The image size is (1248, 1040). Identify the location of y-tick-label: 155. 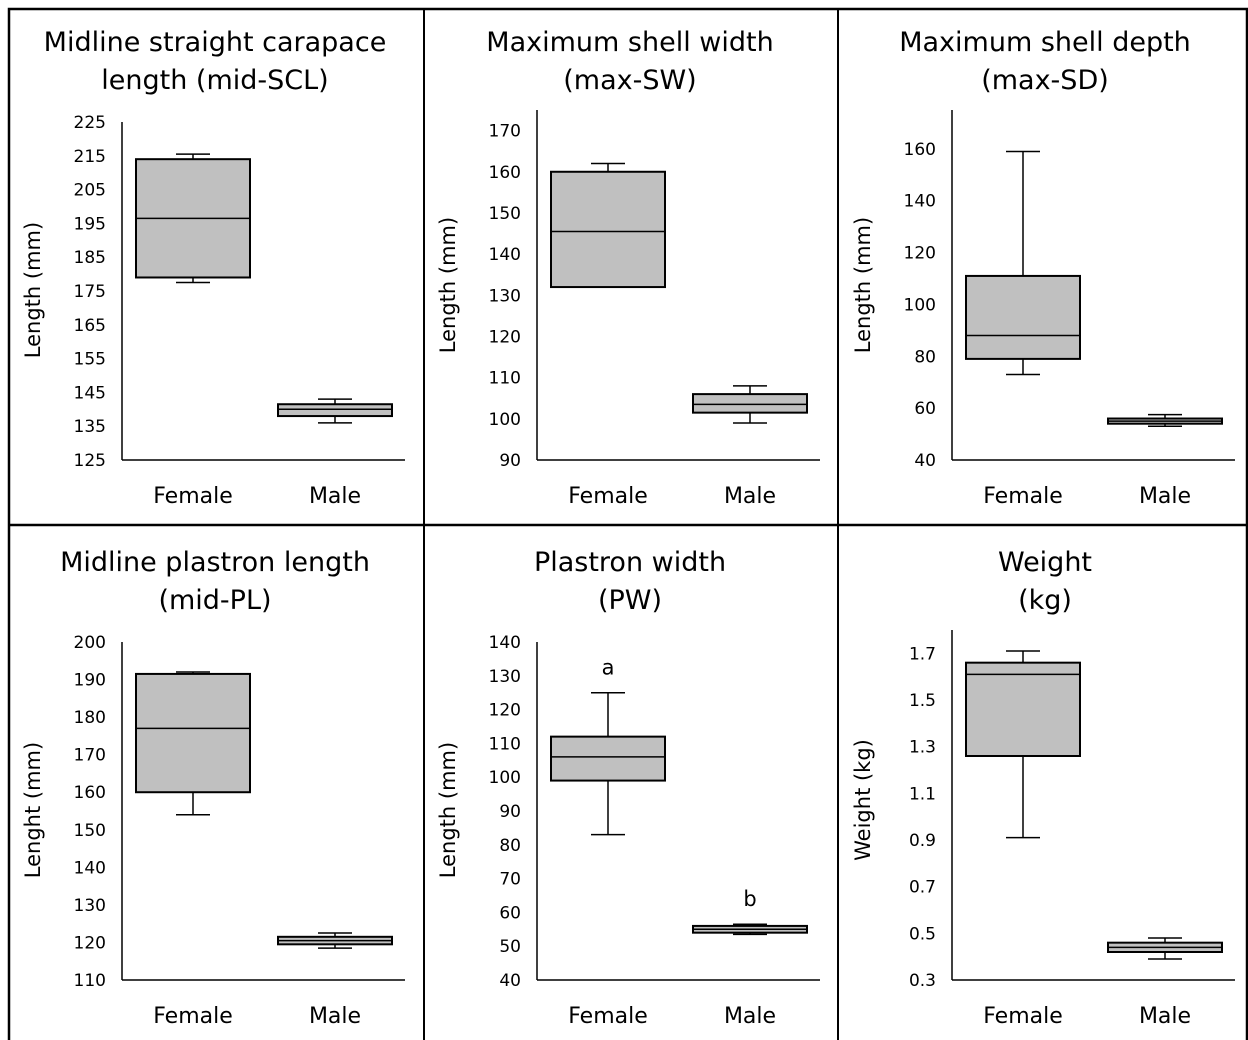
(90, 360).